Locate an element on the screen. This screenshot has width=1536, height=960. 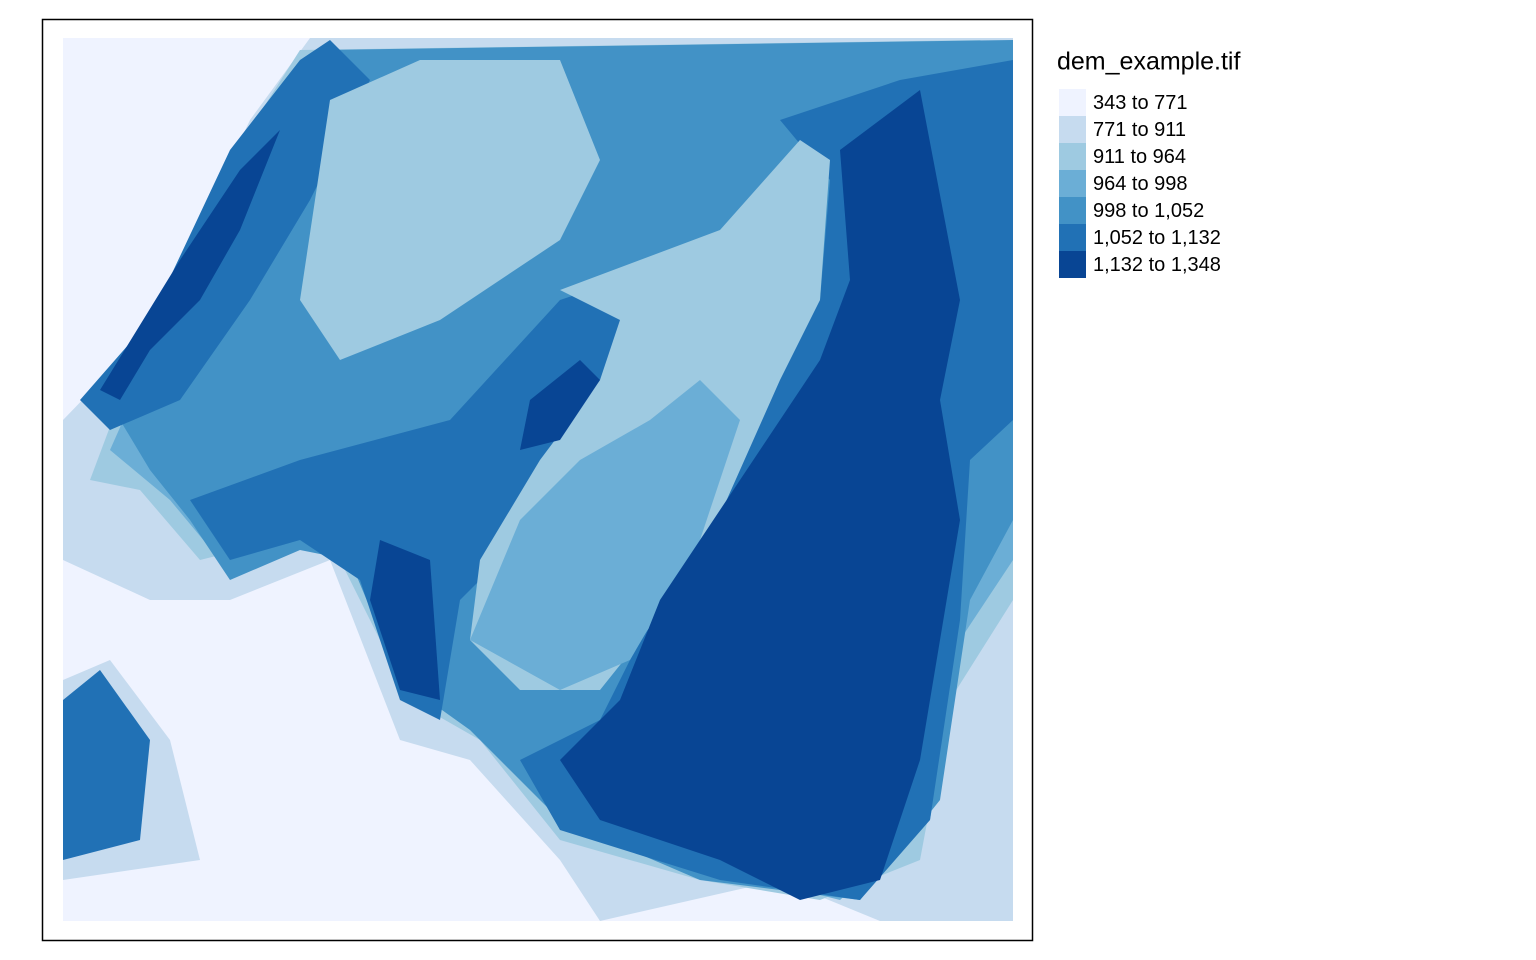
legend-label: 911 to 964 is located at coordinates (1139, 157).